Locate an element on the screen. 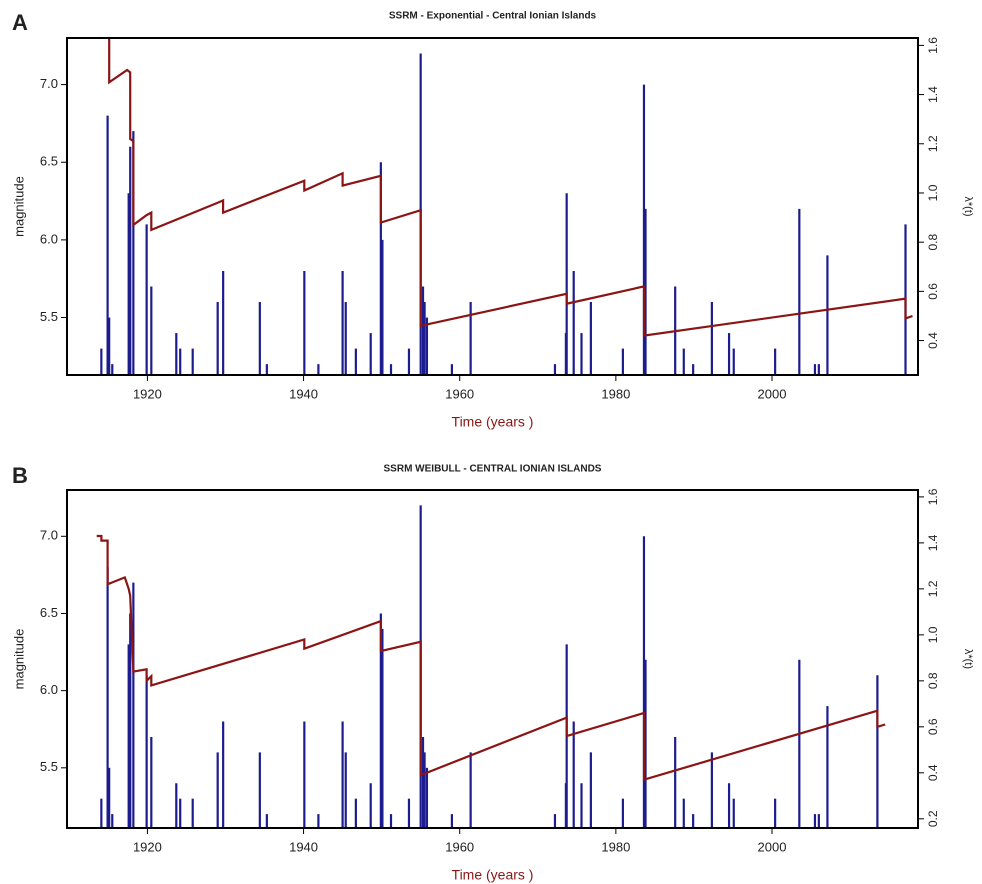 This screenshot has width=982, height=884. chart-title: SSRM WEIBULL - CENTRAL IONIAN ISLANDS is located at coordinates (493, 469).